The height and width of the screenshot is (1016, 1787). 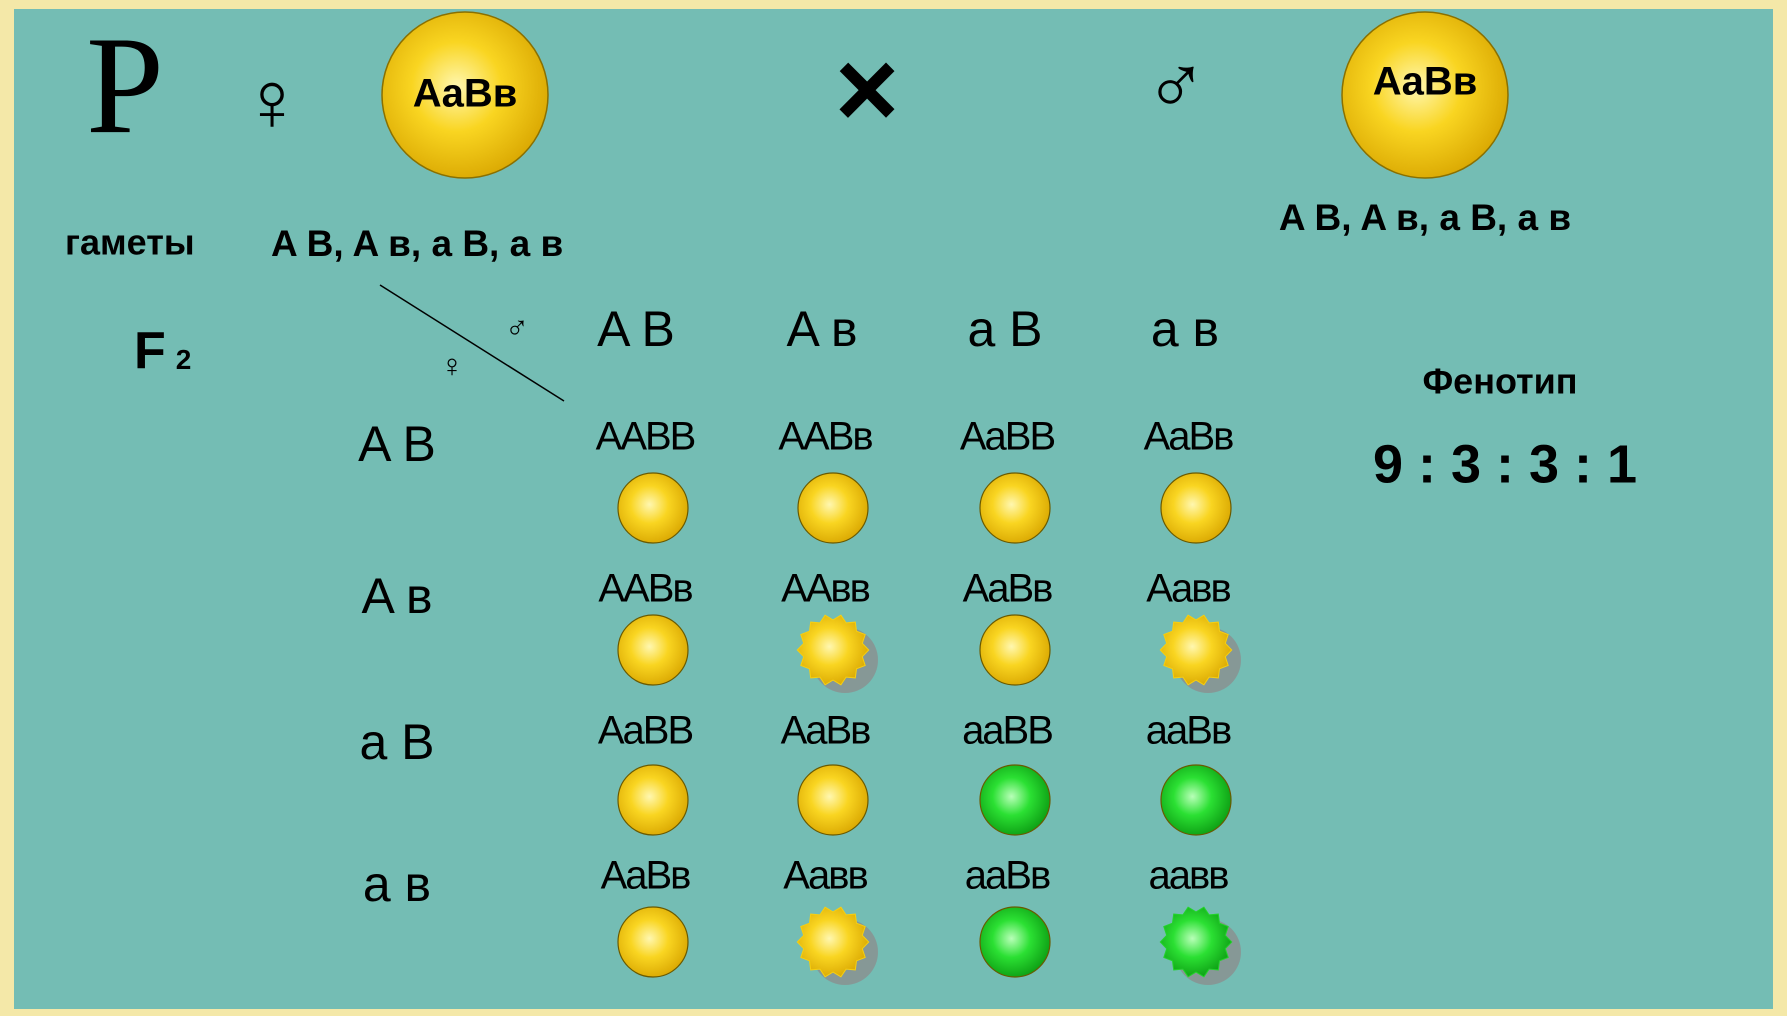 What do you see at coordinates (1189, 876) in the screenshot?
I see `cell-genotype: aaвв` at bounding box center [1189, 876].